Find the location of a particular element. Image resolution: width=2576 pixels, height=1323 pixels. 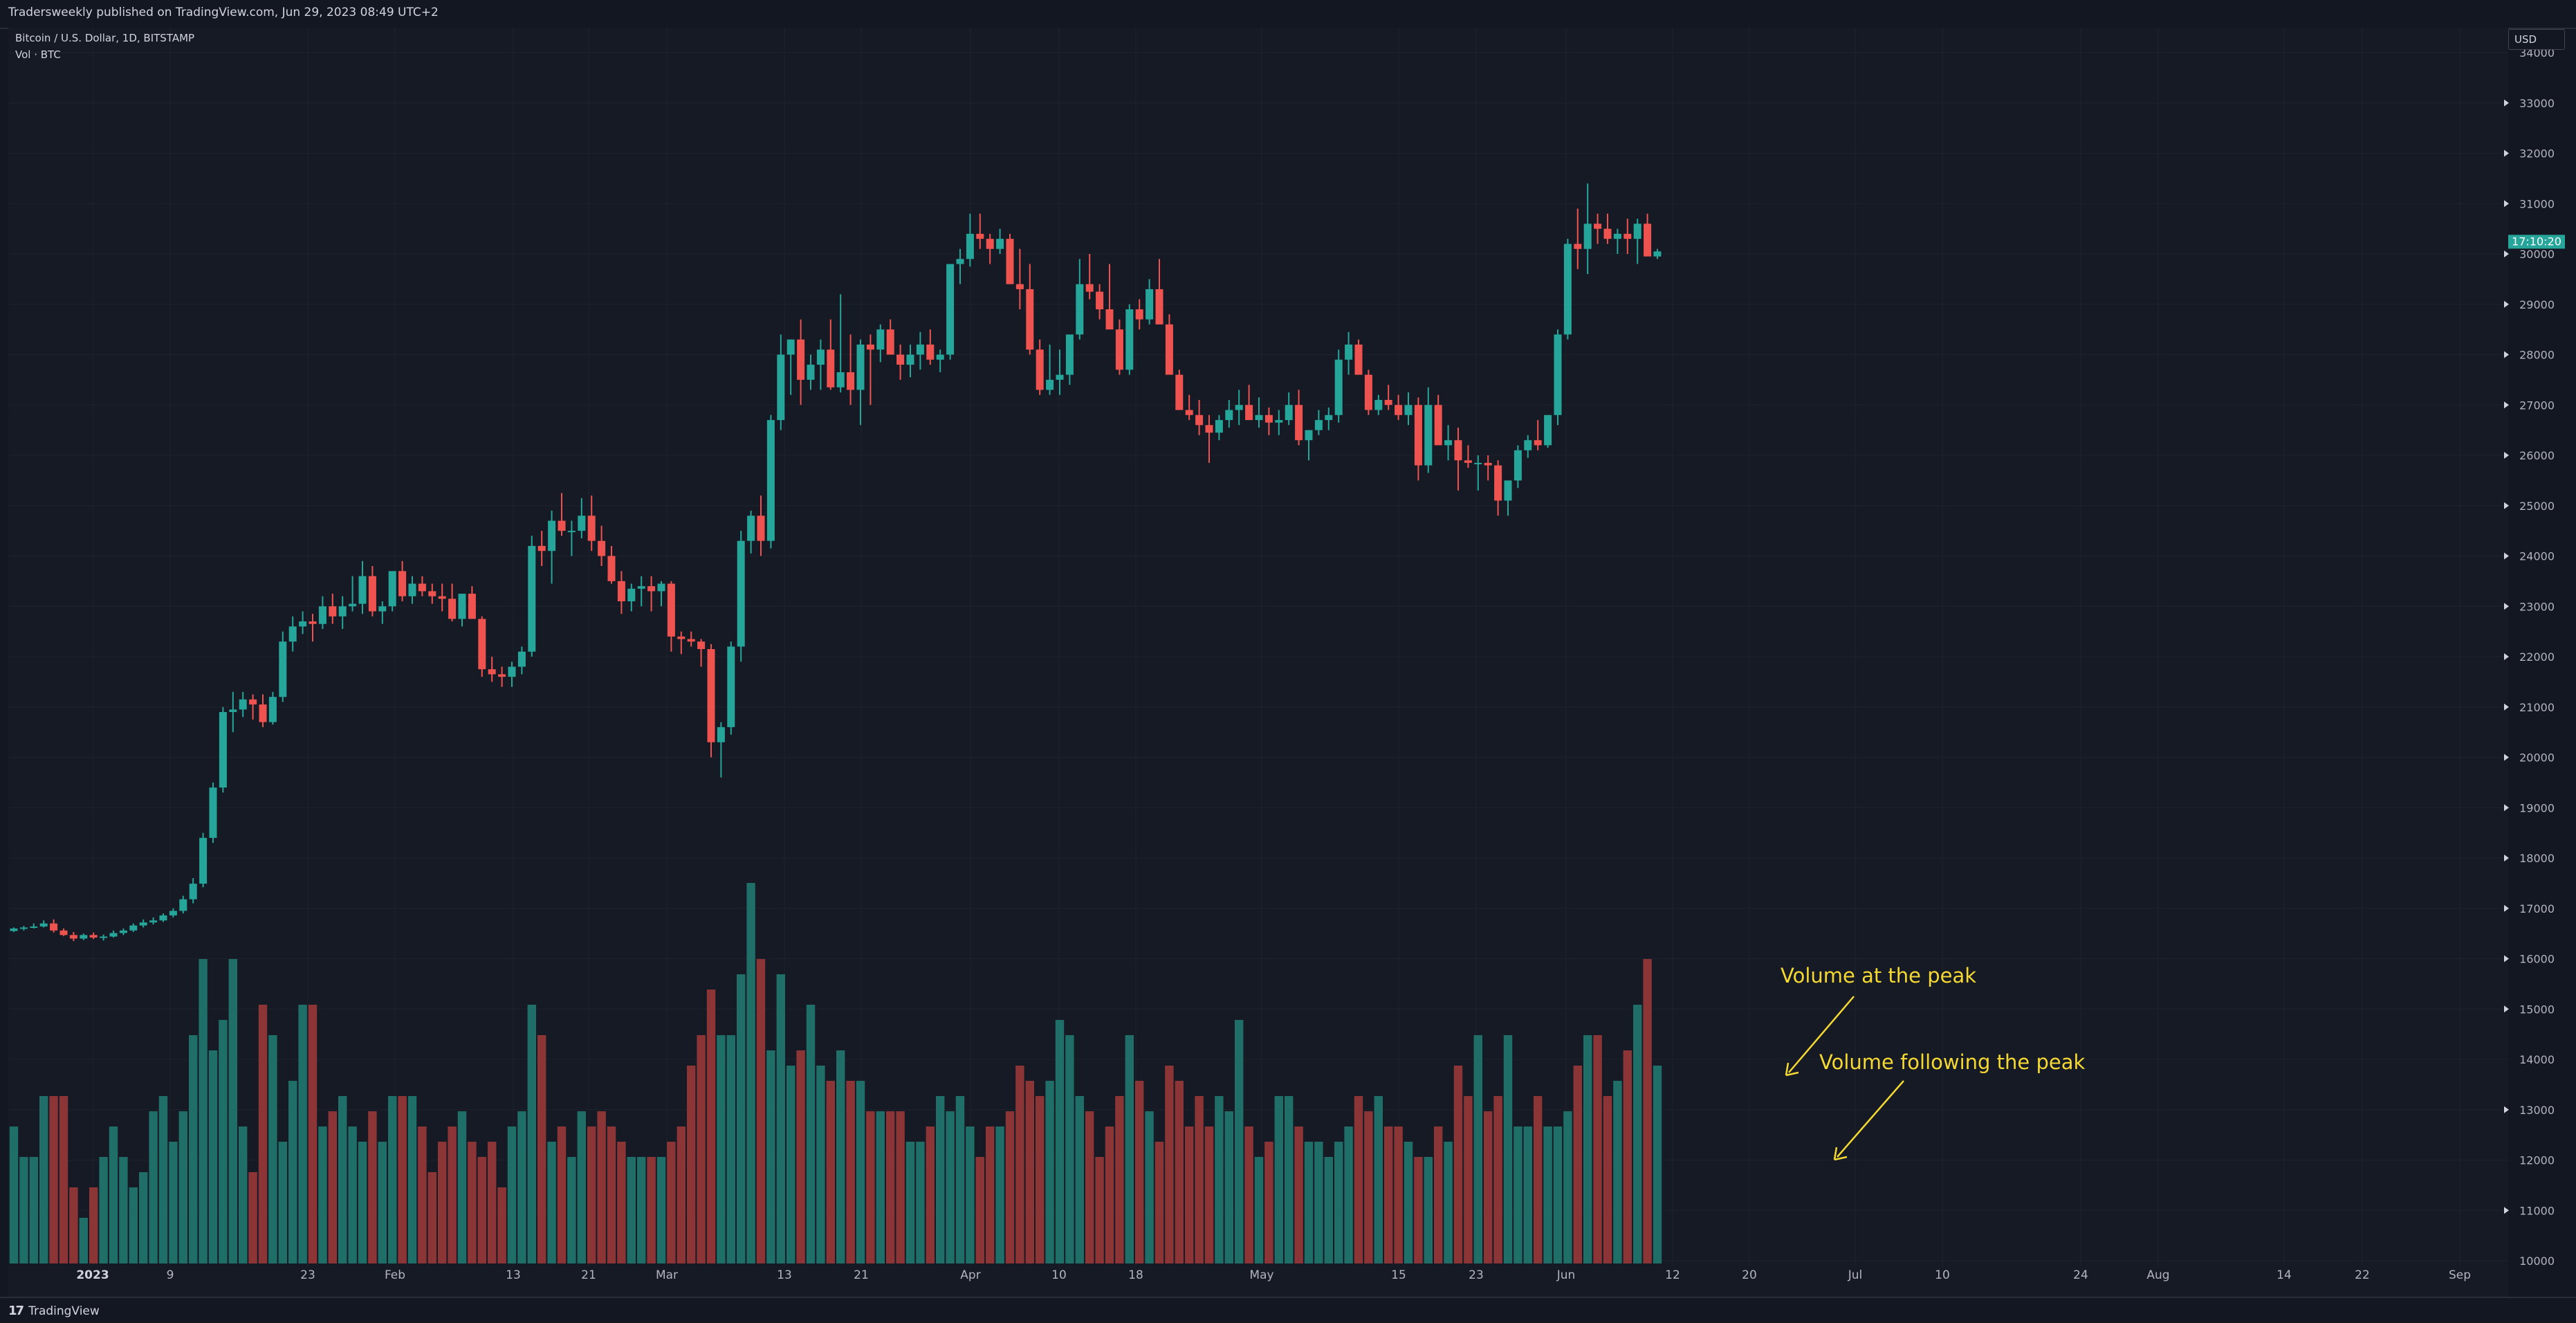

price-axis-label: 30000 is located at coordinates (2537, 254).